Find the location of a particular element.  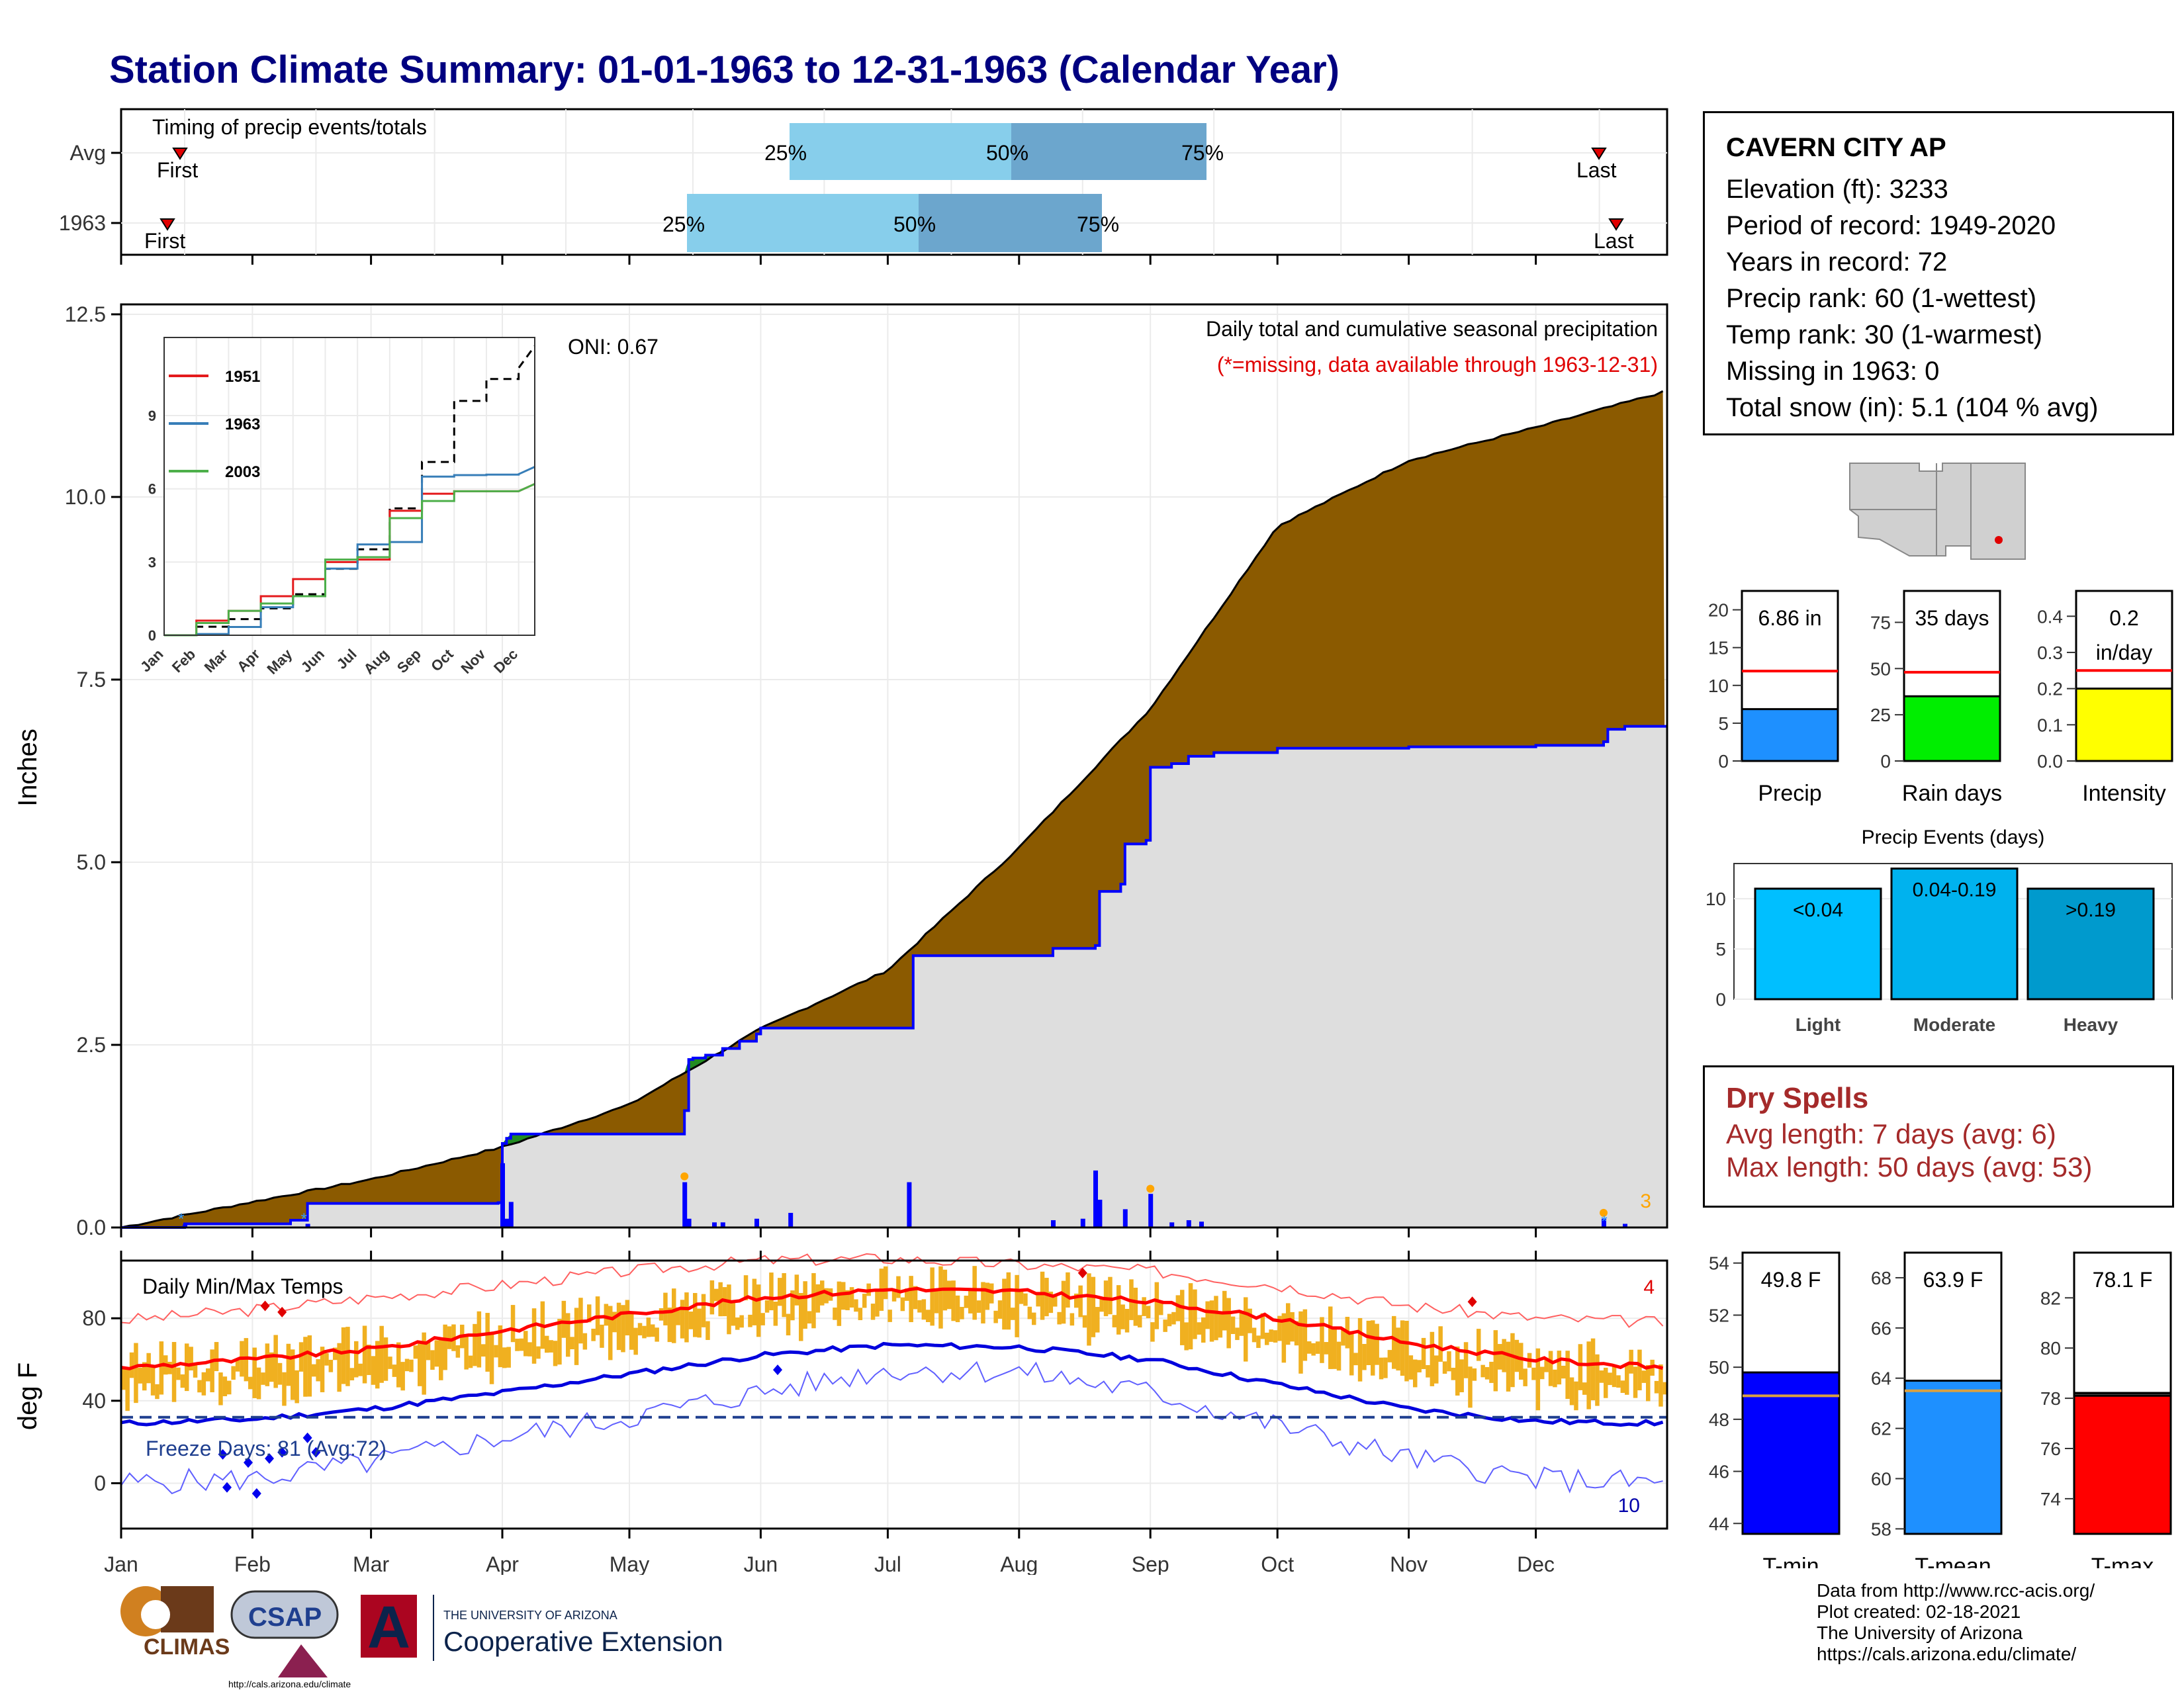

month-tick-label: Aug is located at coordinates (1019, 1563).